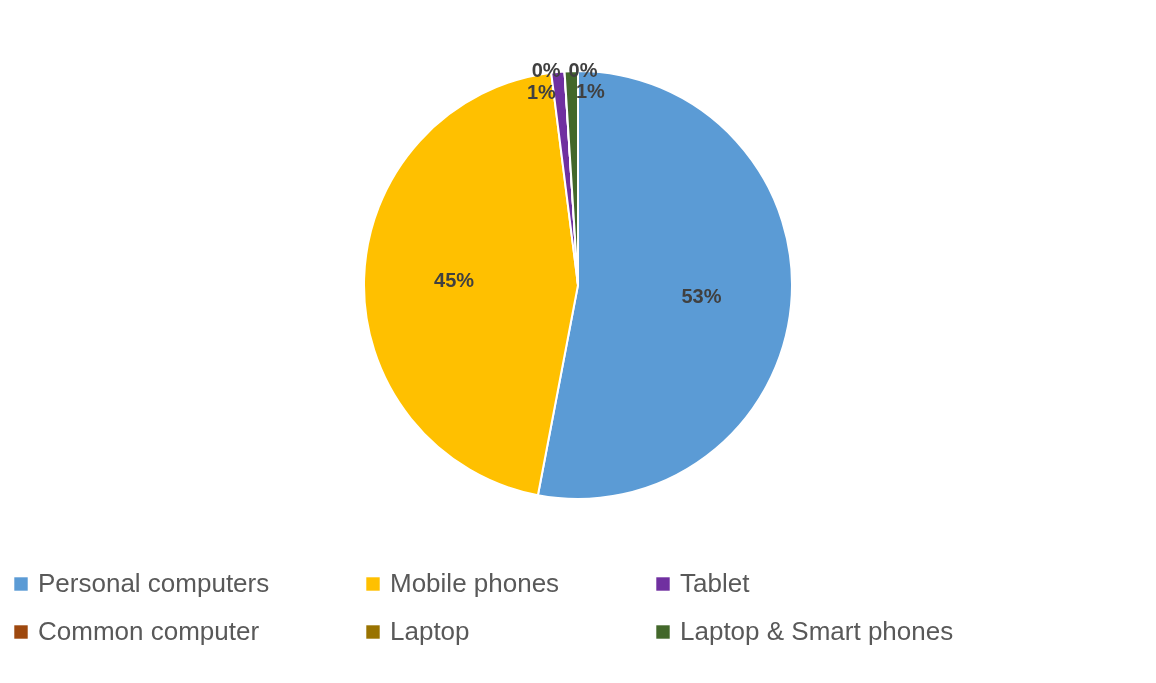 This screenshot has width=1156, height=683. What do you see at coordinates (154, 583) in the screenshot?
I see `legend-label: Personal computers` at bounding box center [154, 583].